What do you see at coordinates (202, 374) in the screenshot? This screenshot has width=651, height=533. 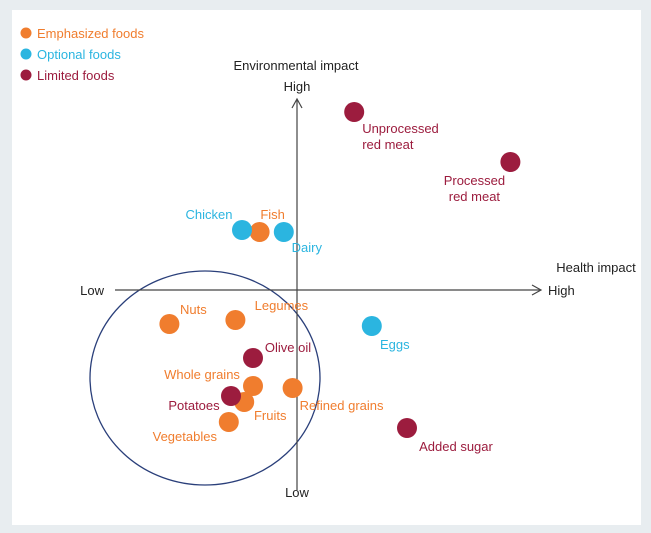 I see `point-label: Whole grains` at bounding box center [202, 374].